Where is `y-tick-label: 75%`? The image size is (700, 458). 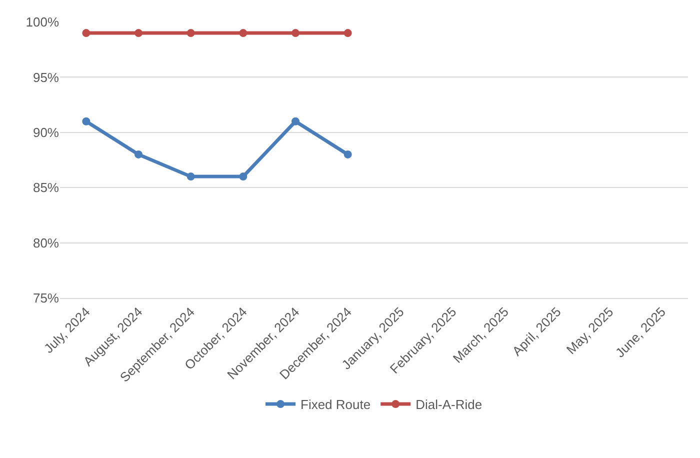
y-tick-label: 75% is located at coordinates (46, 298).